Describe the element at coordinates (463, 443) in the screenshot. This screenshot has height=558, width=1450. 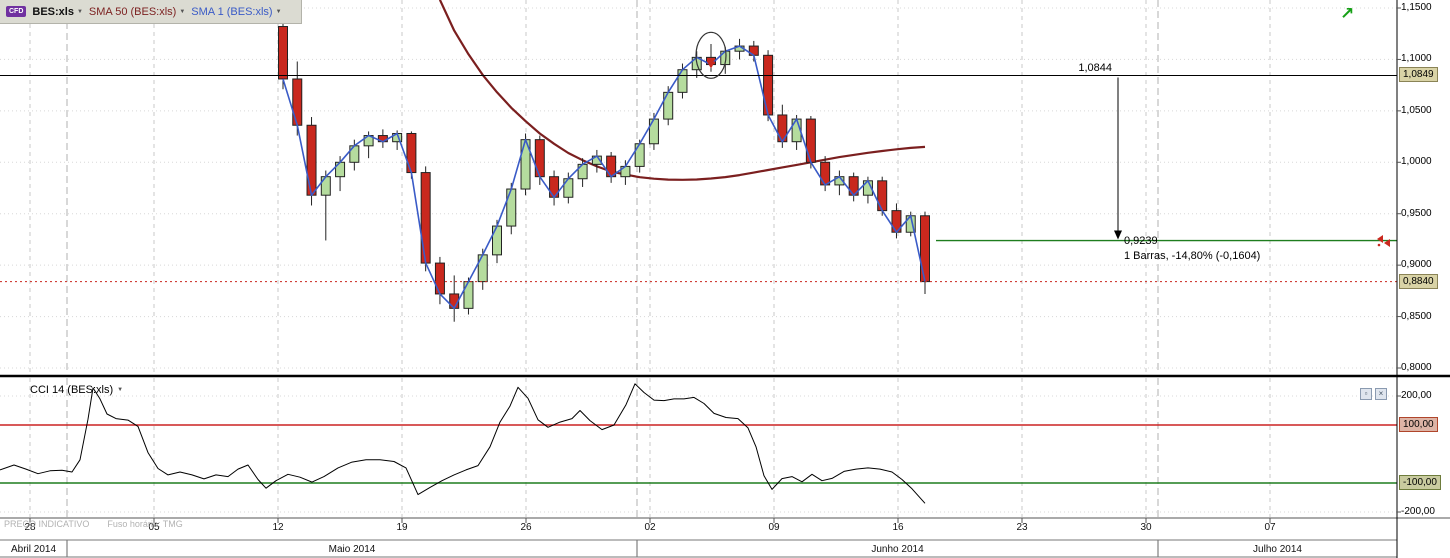
I see `cci-line` at that location.